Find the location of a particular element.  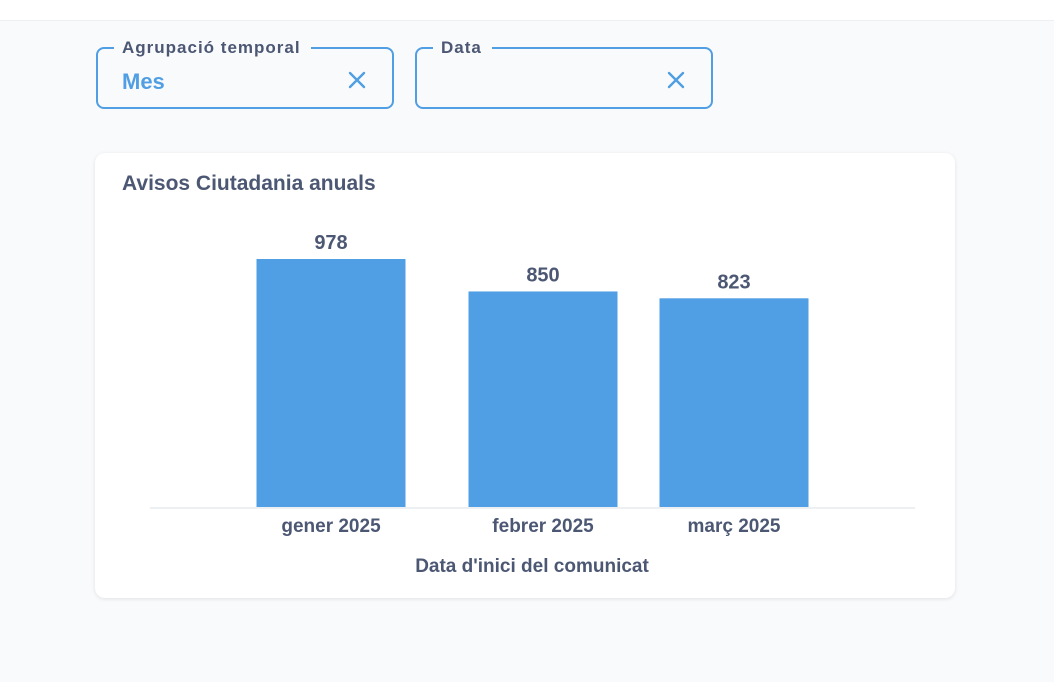

data-label: 850 is located at coordinates (542, 275).